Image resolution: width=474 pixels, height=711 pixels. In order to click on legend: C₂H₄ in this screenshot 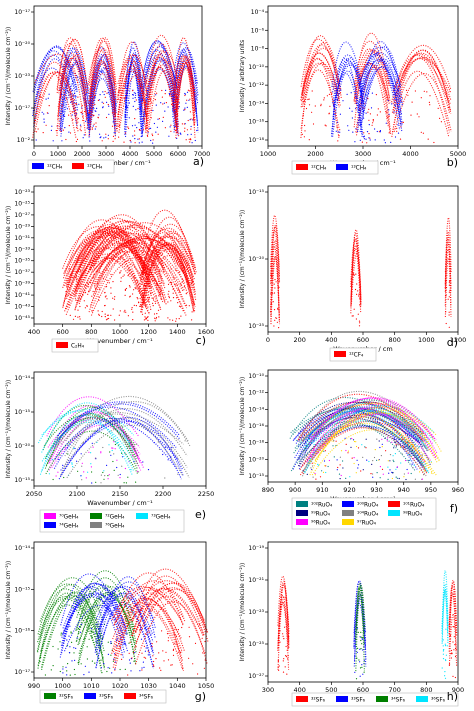, I will do `click(75, 345)`.